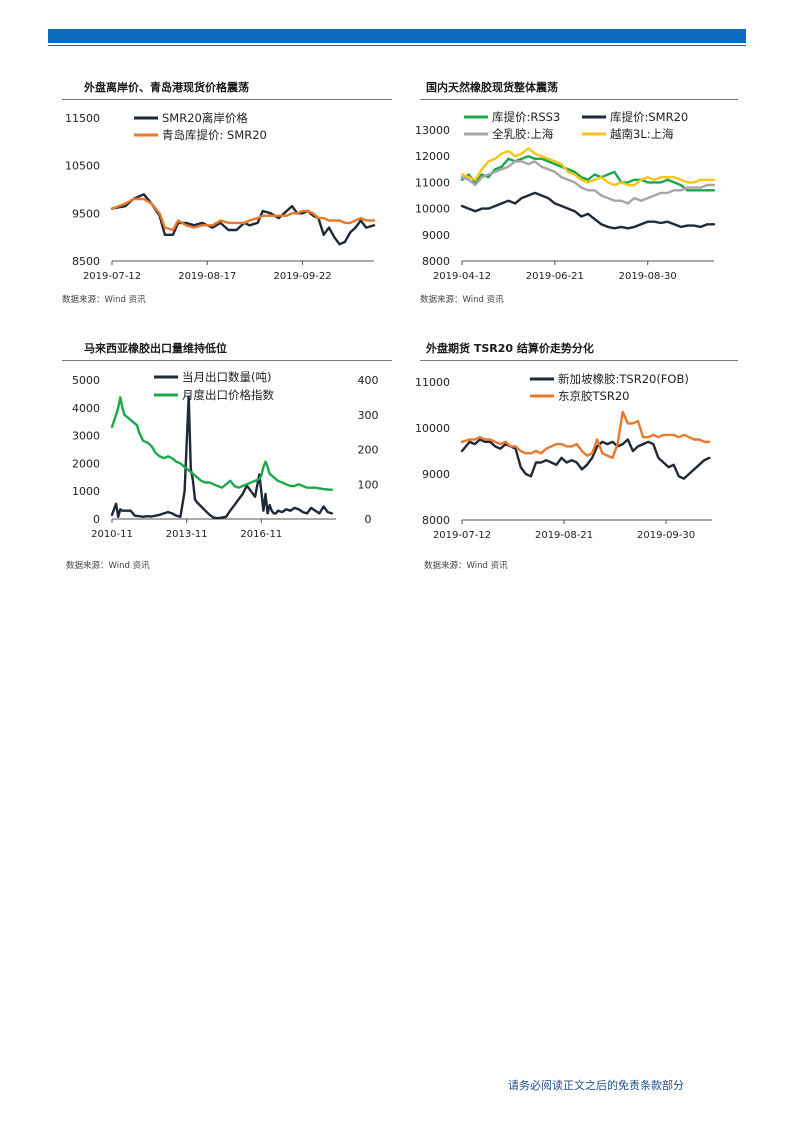 This screenshot has width=794, height=1123. I want to click on panel-title: 外盘离岸价、青岛港现货价格震荡, so click(166, 87).